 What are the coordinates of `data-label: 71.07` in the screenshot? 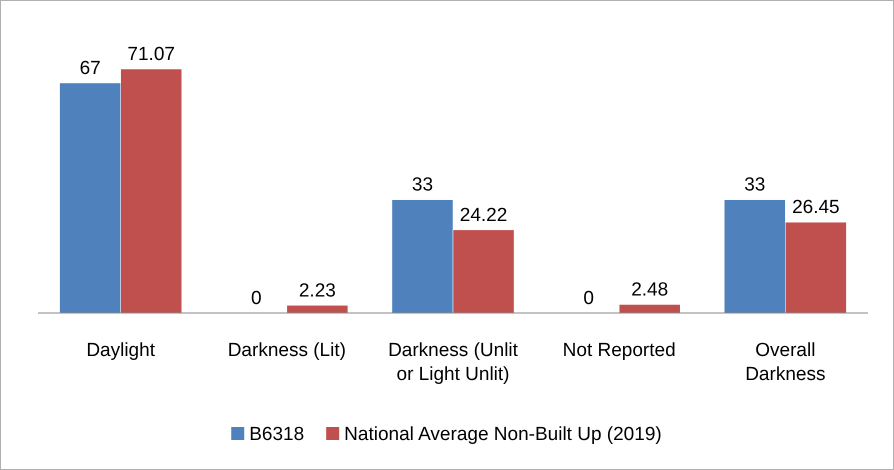 It's located at (151, 54).